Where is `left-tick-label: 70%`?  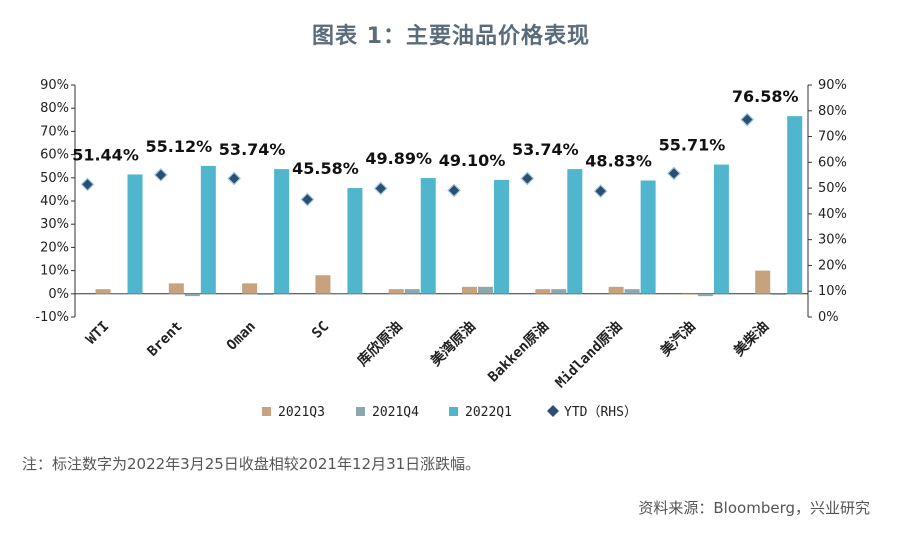
left-tick-label: 70% is located at coordinates (54, 131).